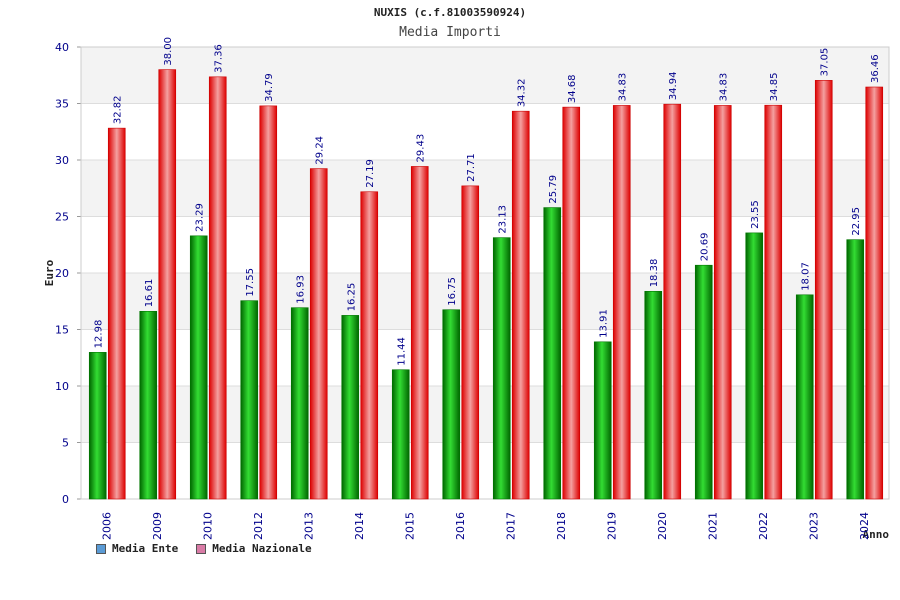 This screenshot has width=900, height=600. I want to click on data-label-media-nazionale: 34.79, so click(269, 87).